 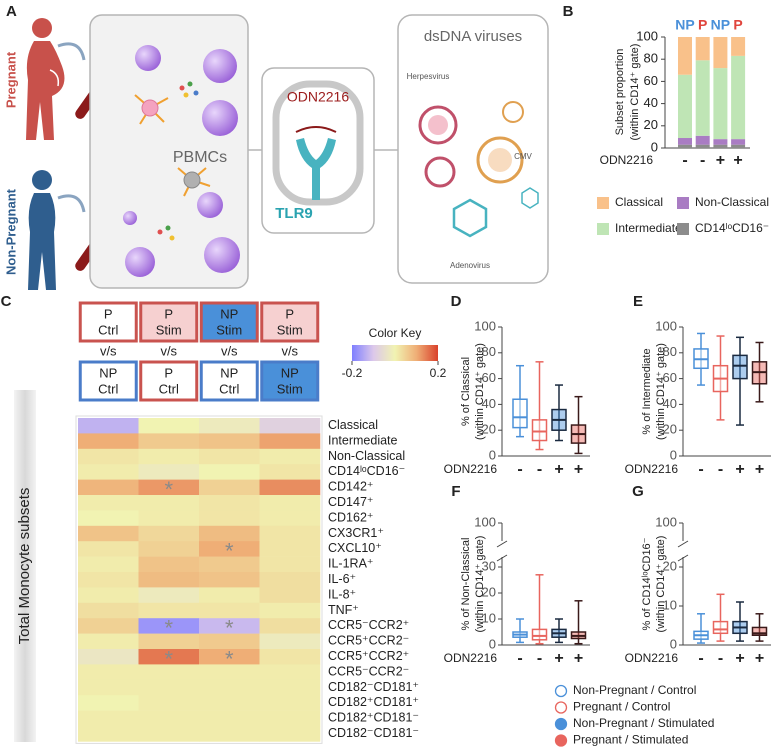 What do you see at coordinates (720, 25) in the screenshot?
I see `category-label: NP` at bounding box center [720, 25].